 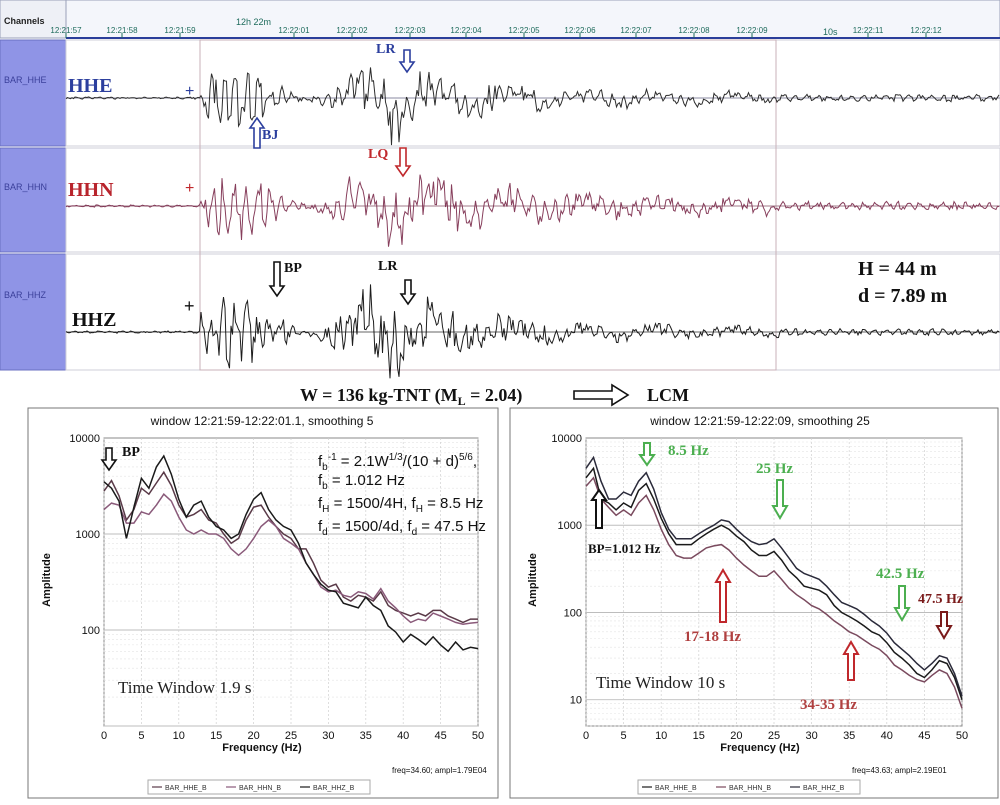 I want to click on time-tick-label: 12:21:59, so click(x=180, y=30).